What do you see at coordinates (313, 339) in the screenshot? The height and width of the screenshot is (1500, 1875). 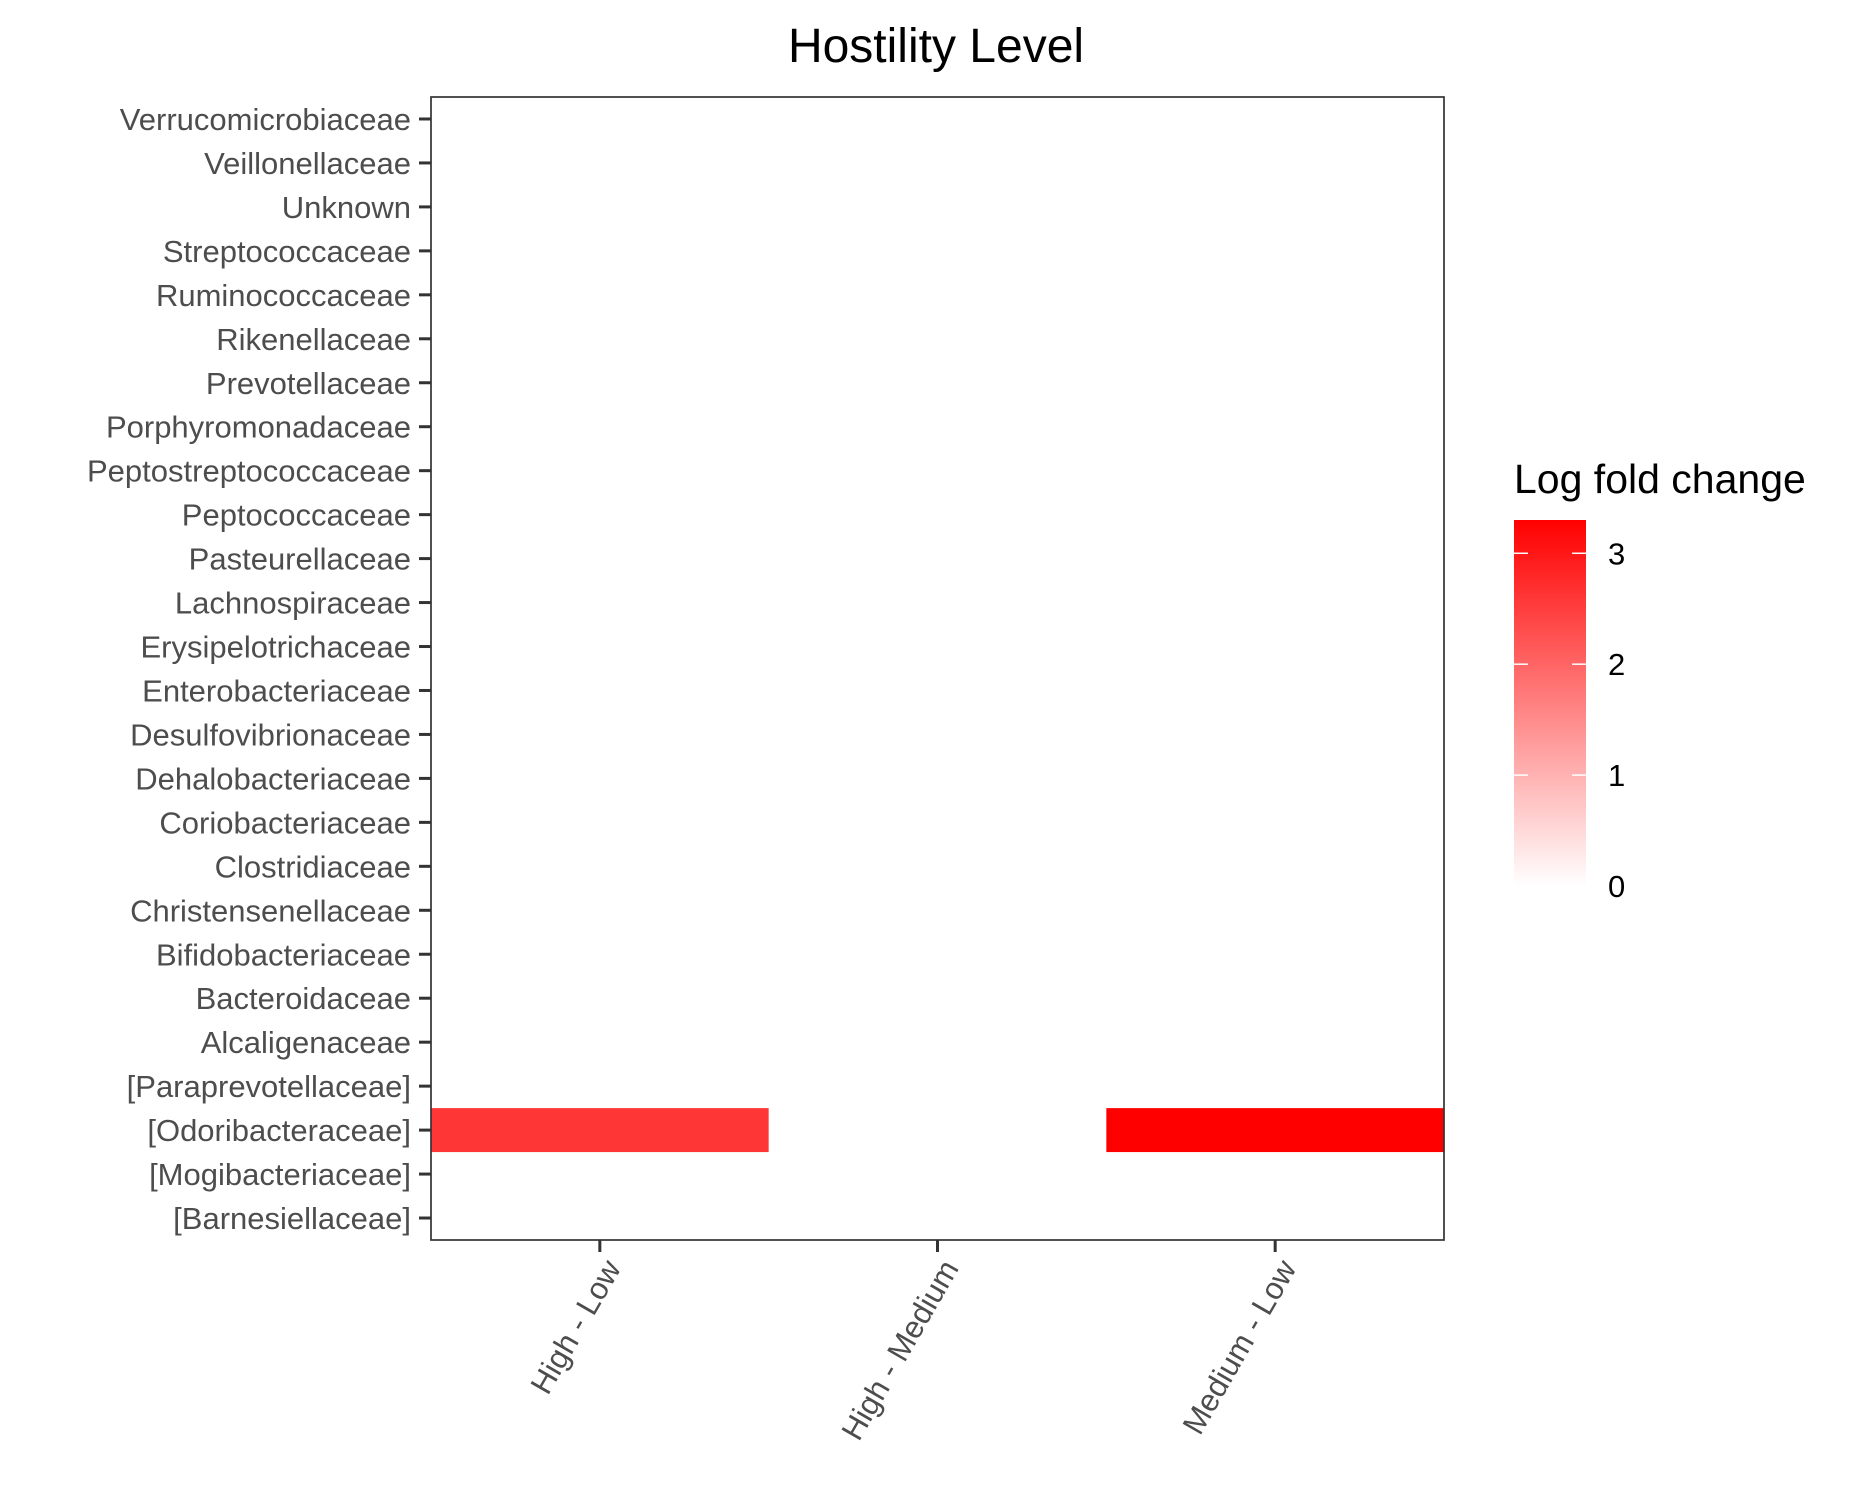 I see `y-tick-label-rikenellaceae: Rikenellaceae` at bounding box center [313, 339].